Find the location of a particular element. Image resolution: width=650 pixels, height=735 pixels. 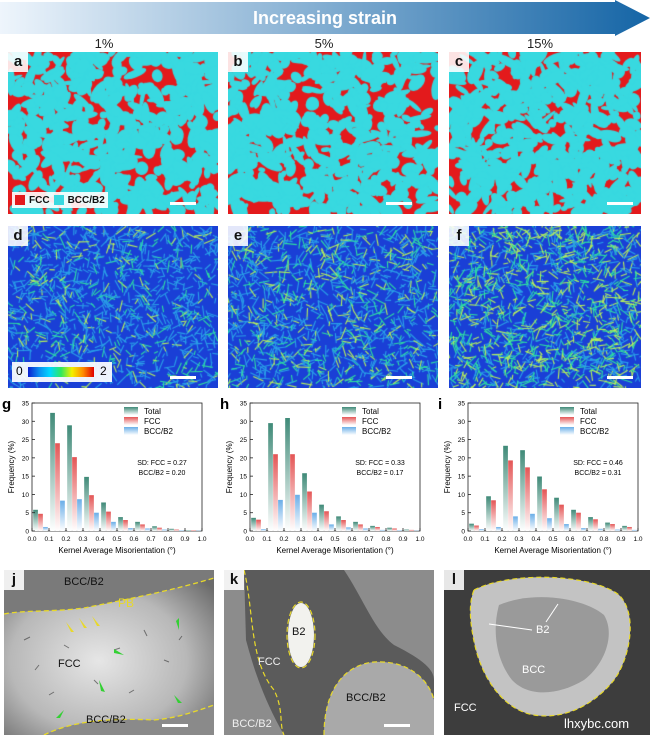

kam-map-f: f is located at coordinates (549, 307).